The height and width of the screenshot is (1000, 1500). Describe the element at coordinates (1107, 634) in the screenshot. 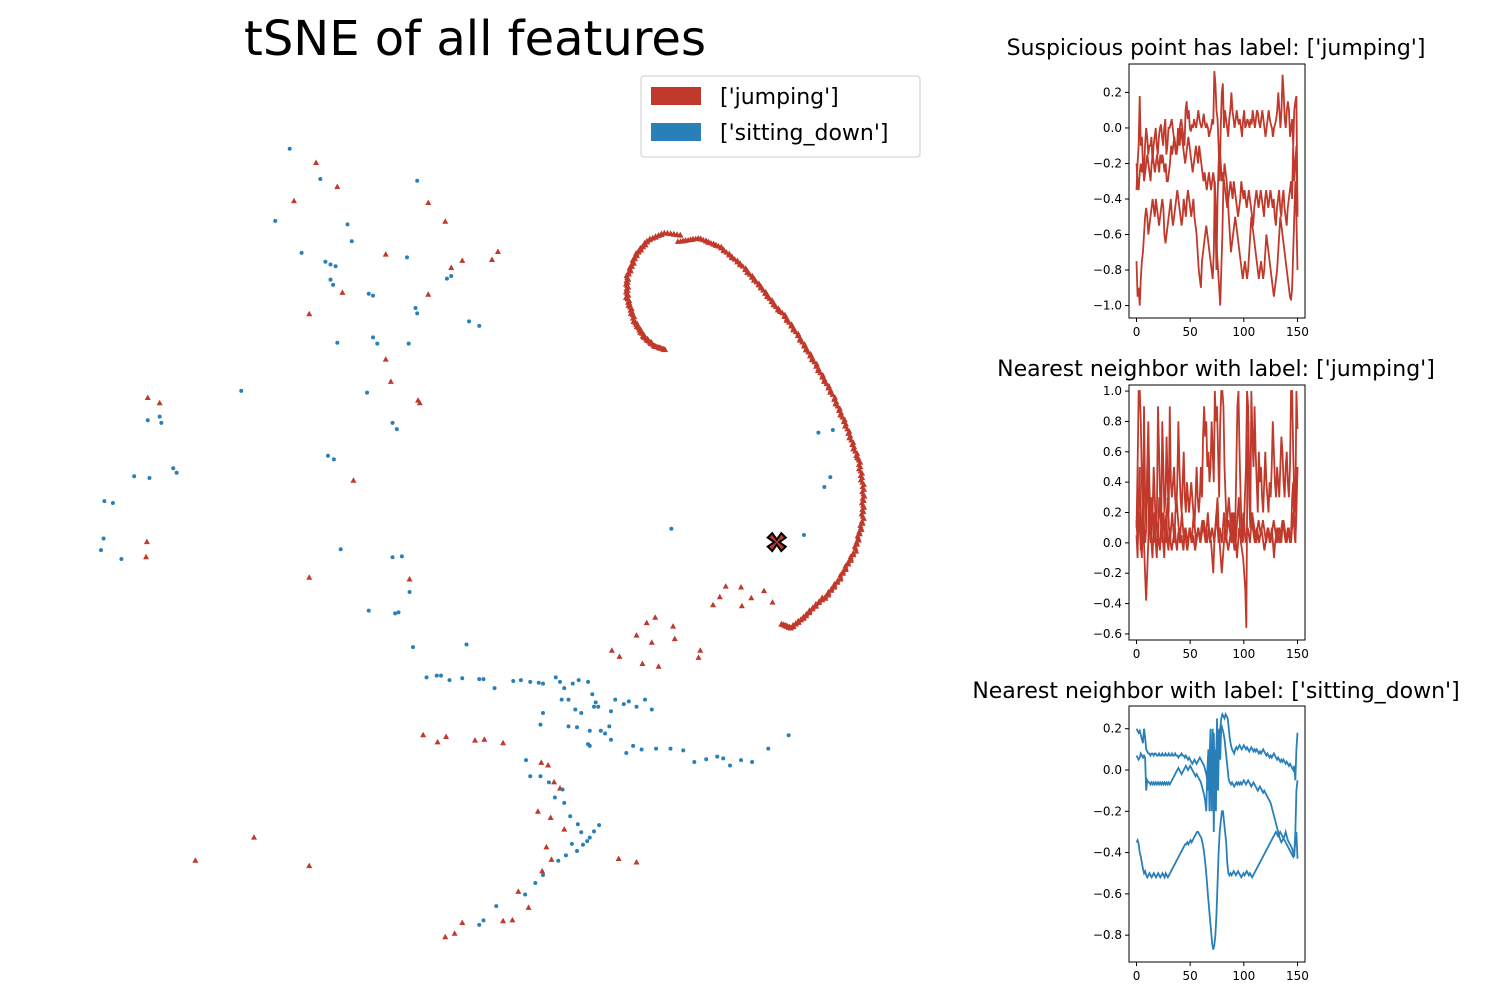

I see `panel-2-ytick-label: −0.6` at that location.